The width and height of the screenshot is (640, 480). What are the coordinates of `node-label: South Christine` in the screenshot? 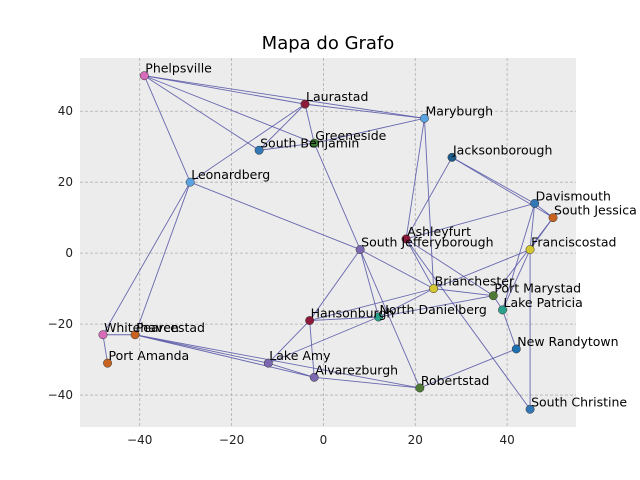 It's located at (579, 401).